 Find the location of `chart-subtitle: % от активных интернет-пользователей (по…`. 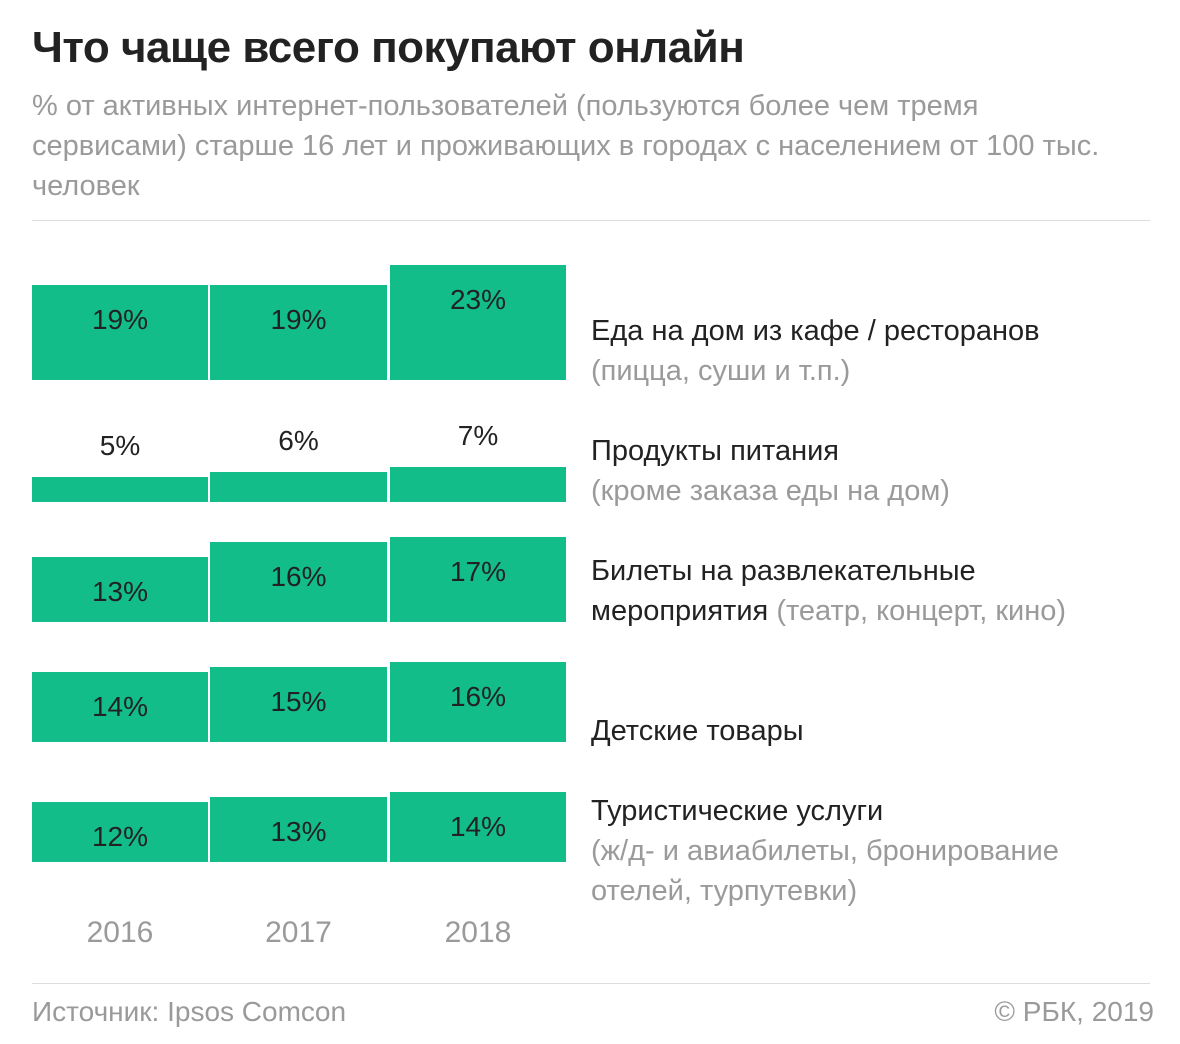

chart-subtitle: % от активных интернет-пользователей (по… is located at coordinates (566, 146).